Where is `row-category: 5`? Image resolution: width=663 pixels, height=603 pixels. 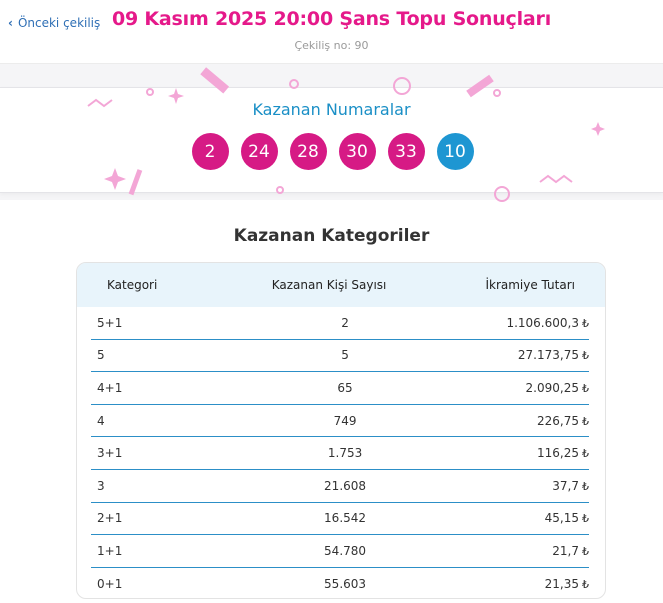 row-category: 5 is located at coordinates (101, 355).